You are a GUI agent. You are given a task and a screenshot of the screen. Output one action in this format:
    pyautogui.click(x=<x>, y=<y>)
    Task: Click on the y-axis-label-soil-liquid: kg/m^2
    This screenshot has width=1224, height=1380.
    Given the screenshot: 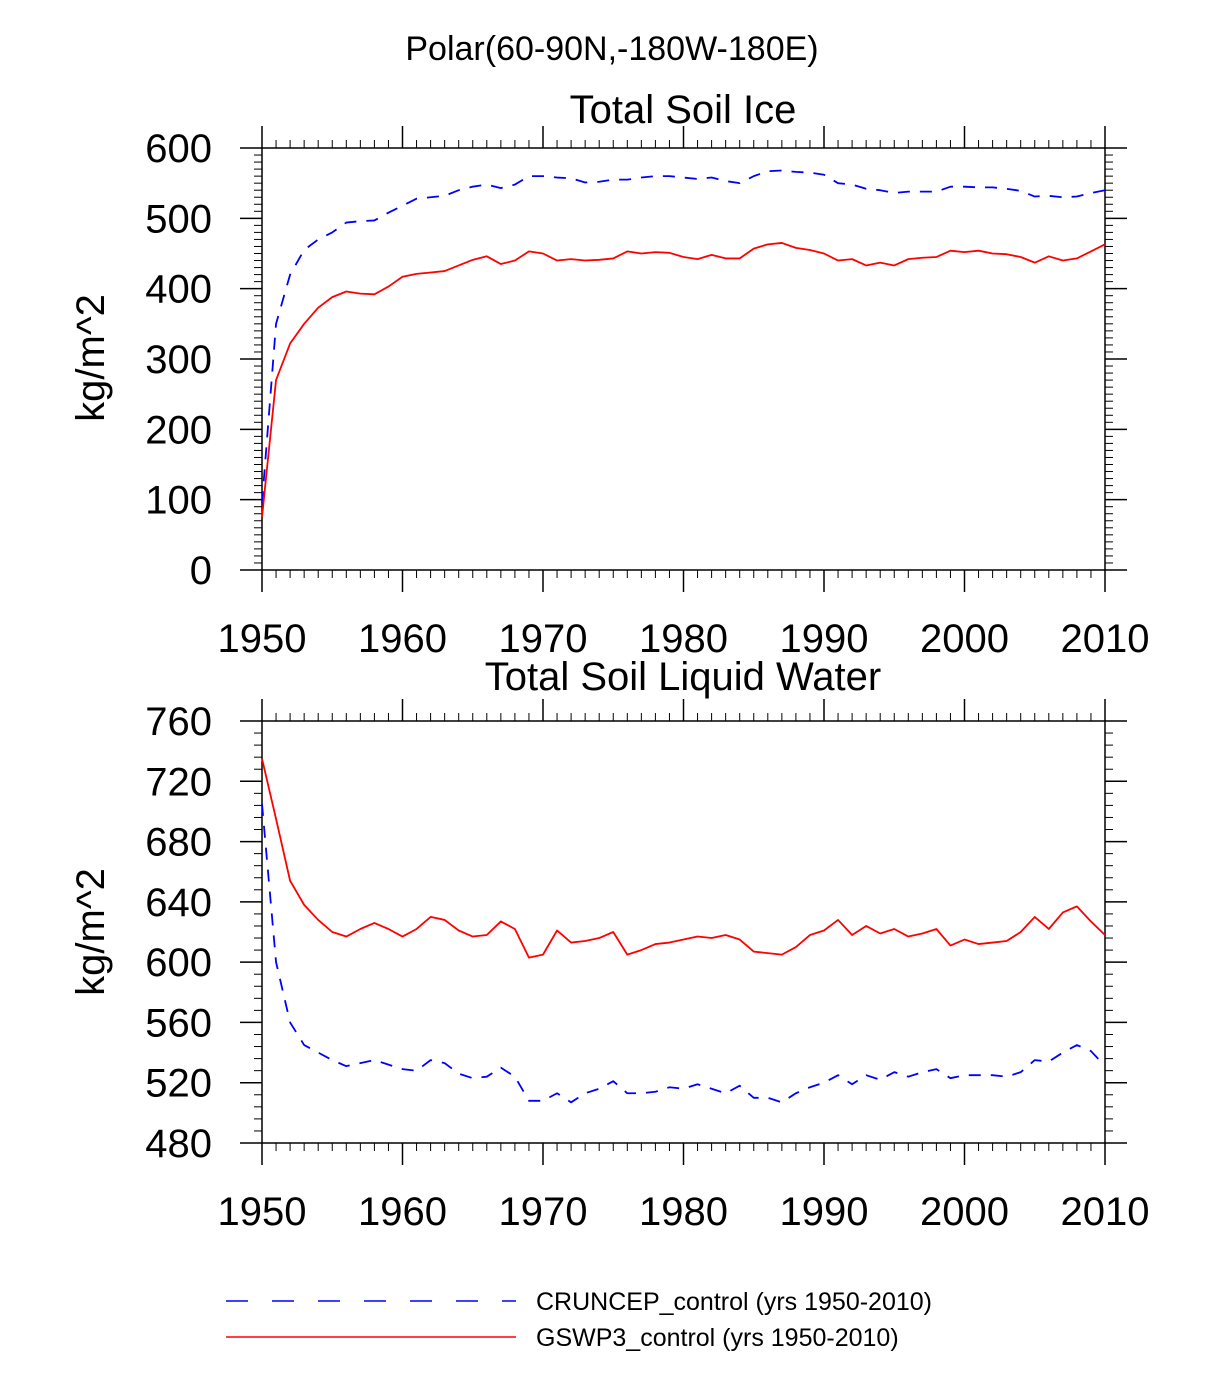 What is the action you would take?
    pyautogui.click(x=91, y=932)
    